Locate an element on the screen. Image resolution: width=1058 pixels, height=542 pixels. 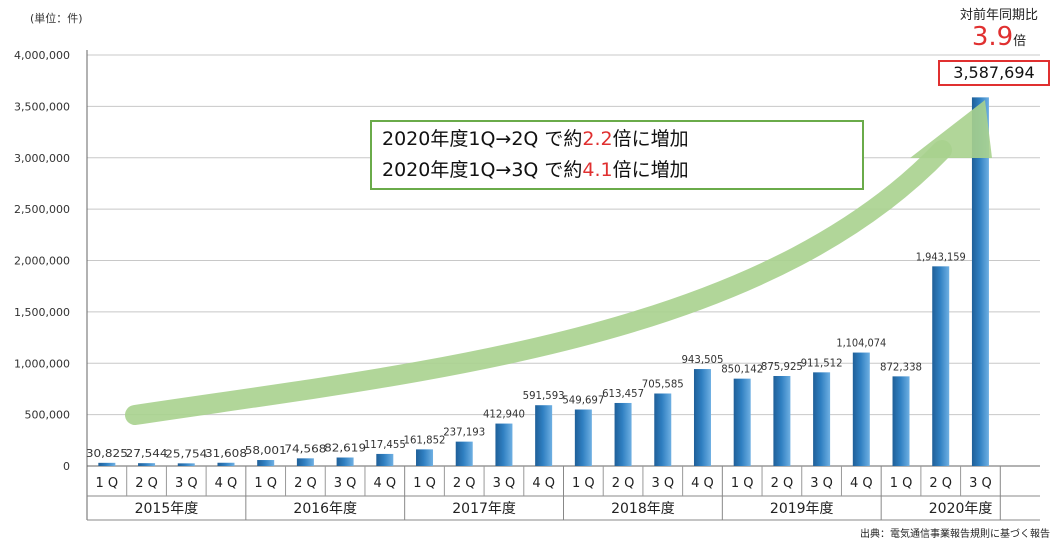
data-label: 27,544 is located at coordinates (147, 453).